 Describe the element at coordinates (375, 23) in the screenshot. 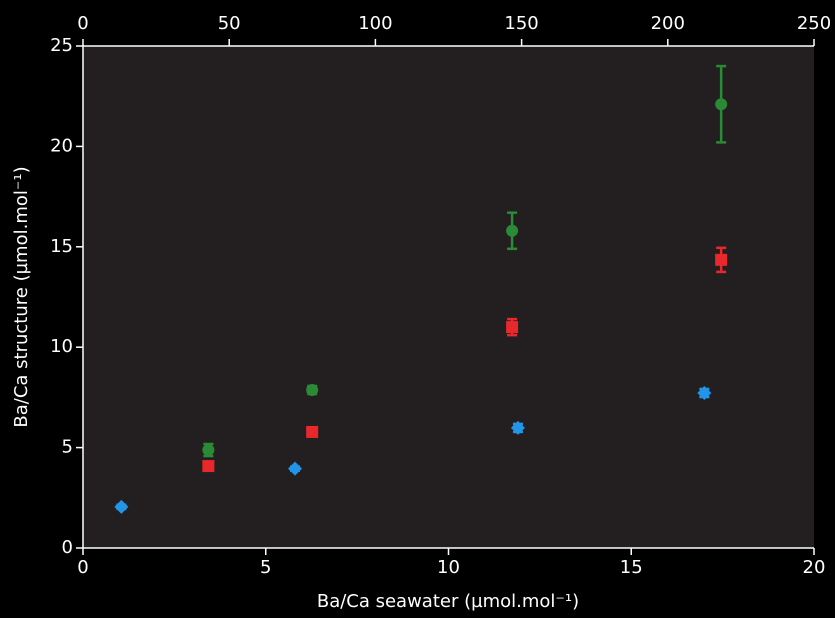

I see `x2-tick-label: 100` at that location.